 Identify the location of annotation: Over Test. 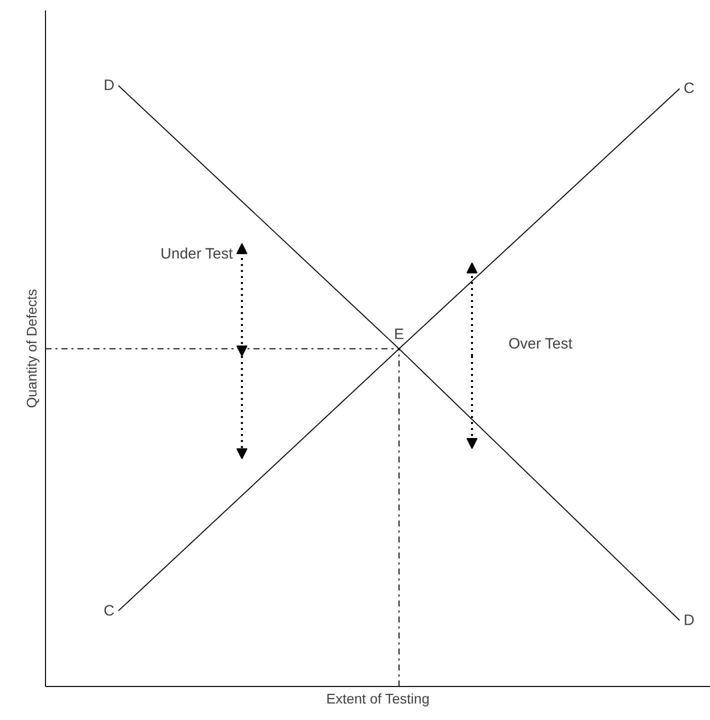
(541, 343).